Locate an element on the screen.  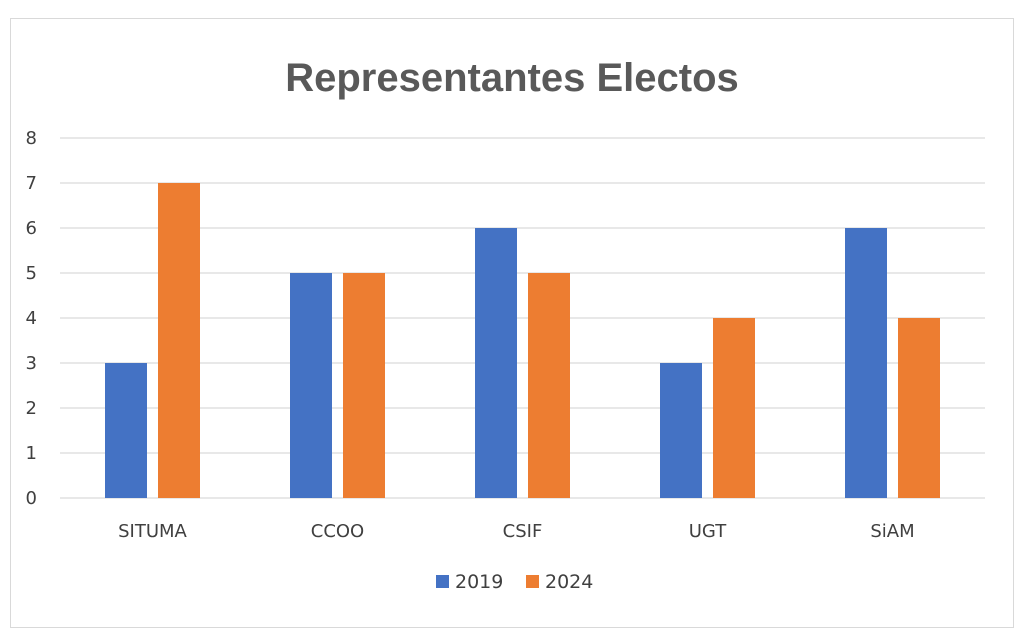
bar-siam-2019 is located at coordinates (866, 363).